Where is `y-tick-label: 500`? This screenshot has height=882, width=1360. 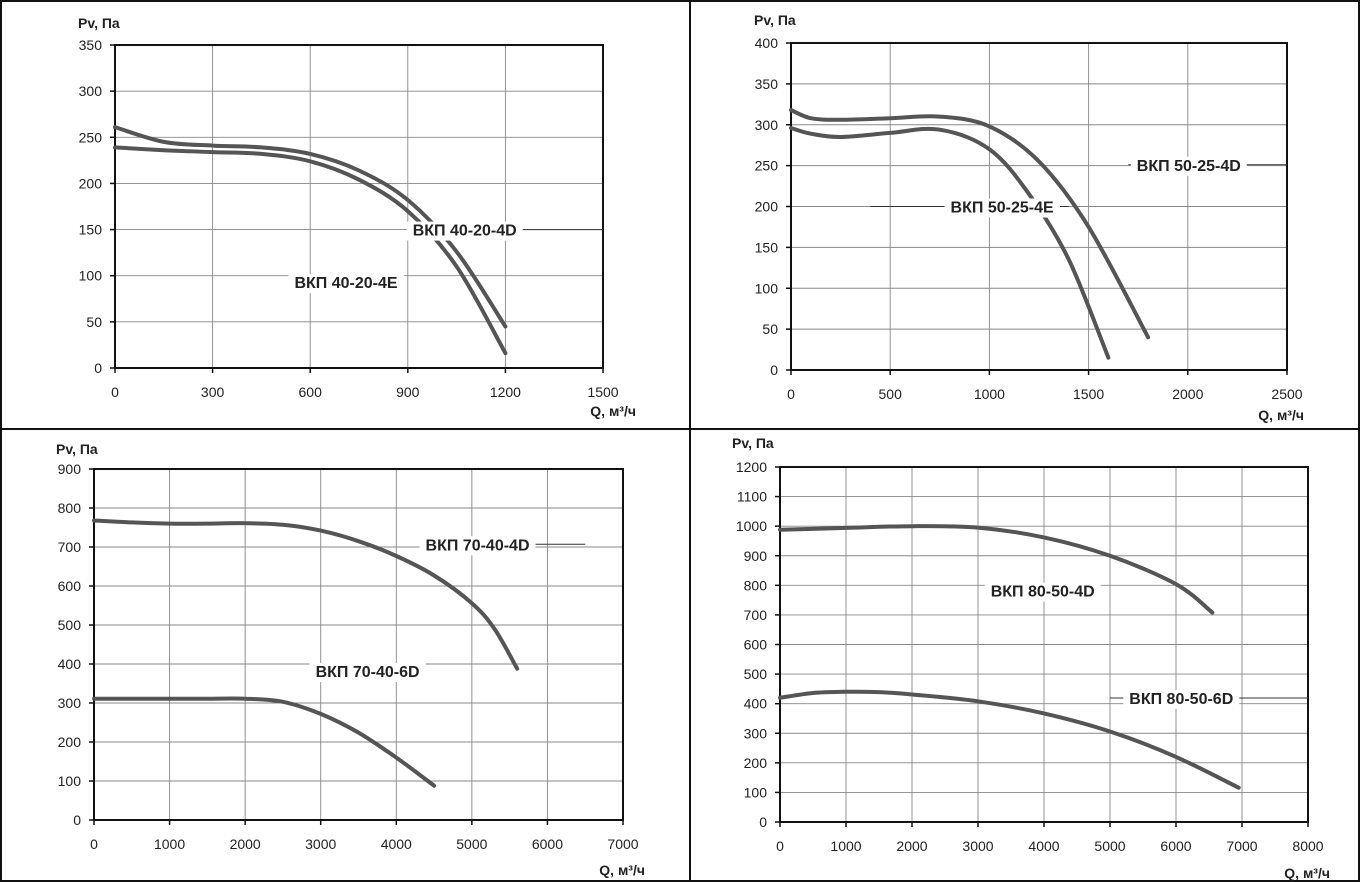 y-tick-label: 500 is located at coordinates (756, 674).